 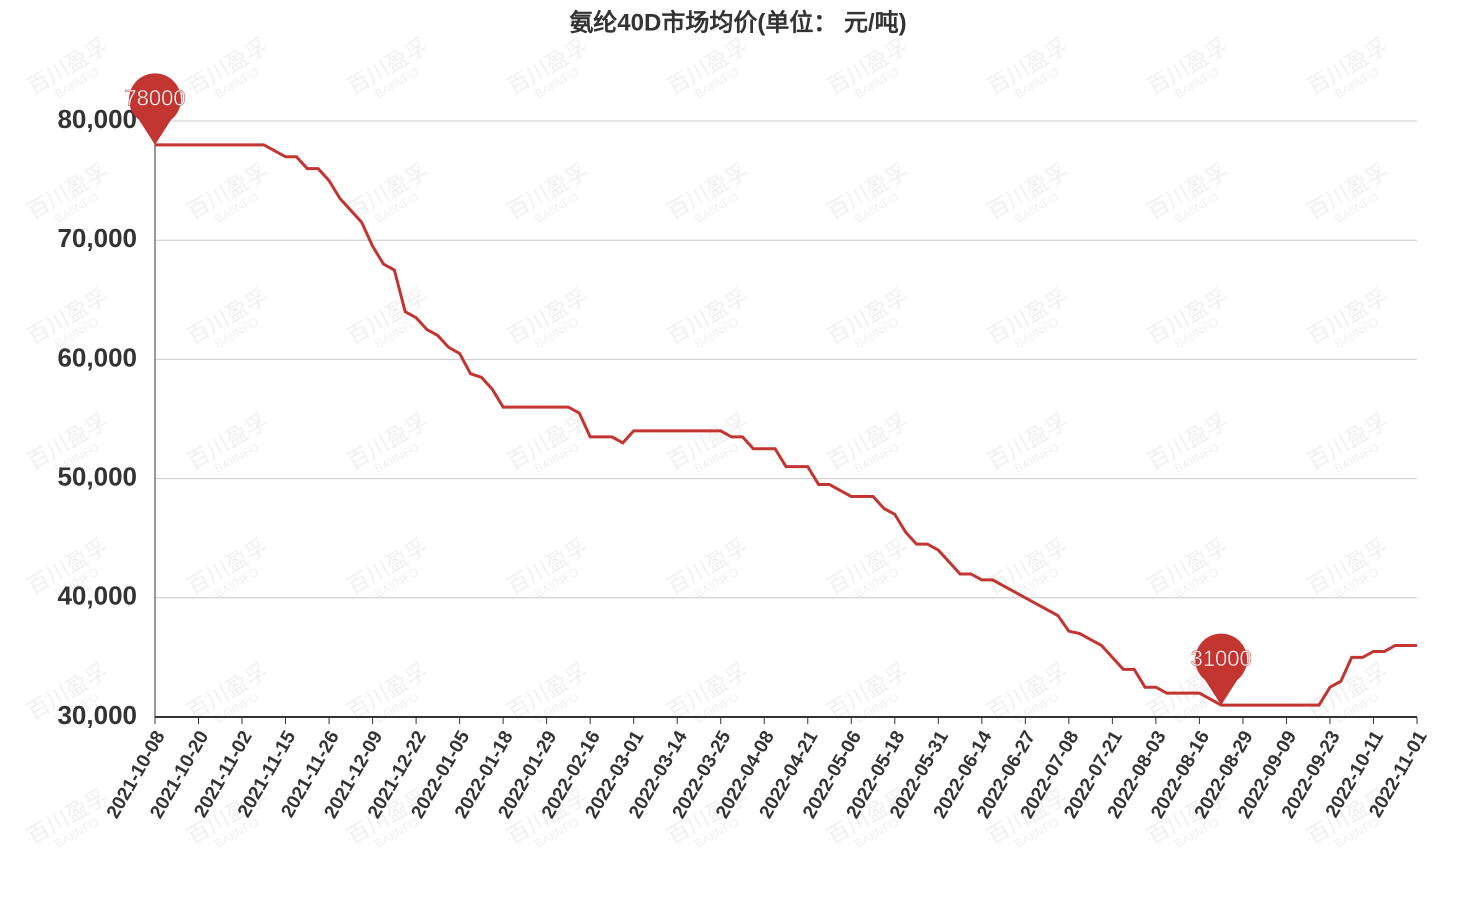 What do you see at coordinates (1221, 658) in the screenshot?
I see `mark-label: 31000` at bounding box center [1221, 658].